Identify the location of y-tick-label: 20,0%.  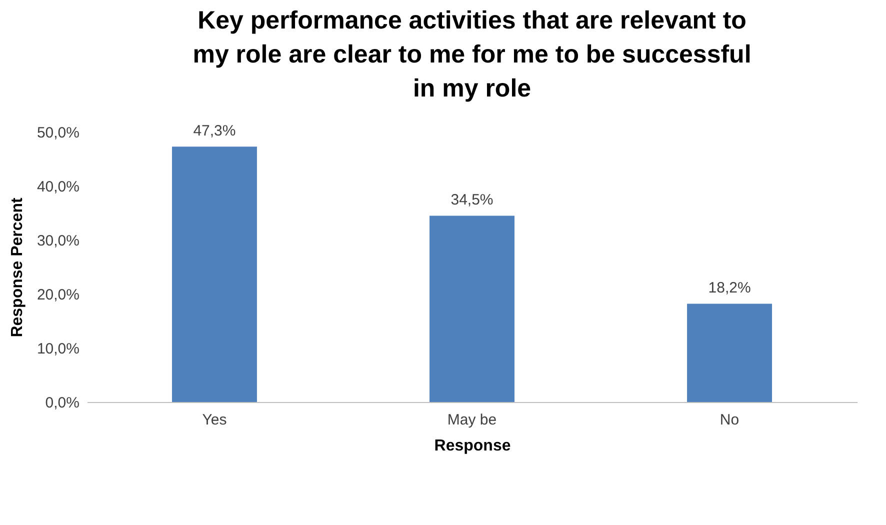
(58, 295).